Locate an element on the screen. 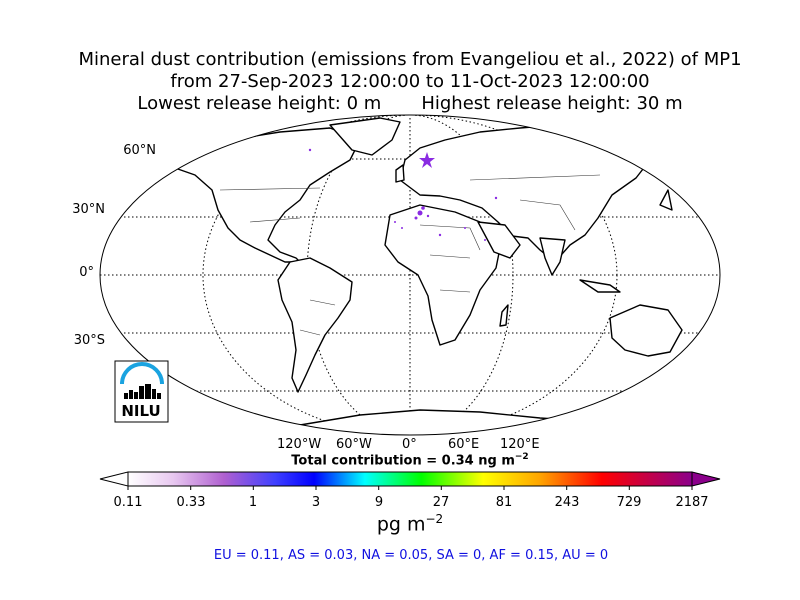 This screenshot has width=800, height=600. country-borders is located at coordinates (410, 255).